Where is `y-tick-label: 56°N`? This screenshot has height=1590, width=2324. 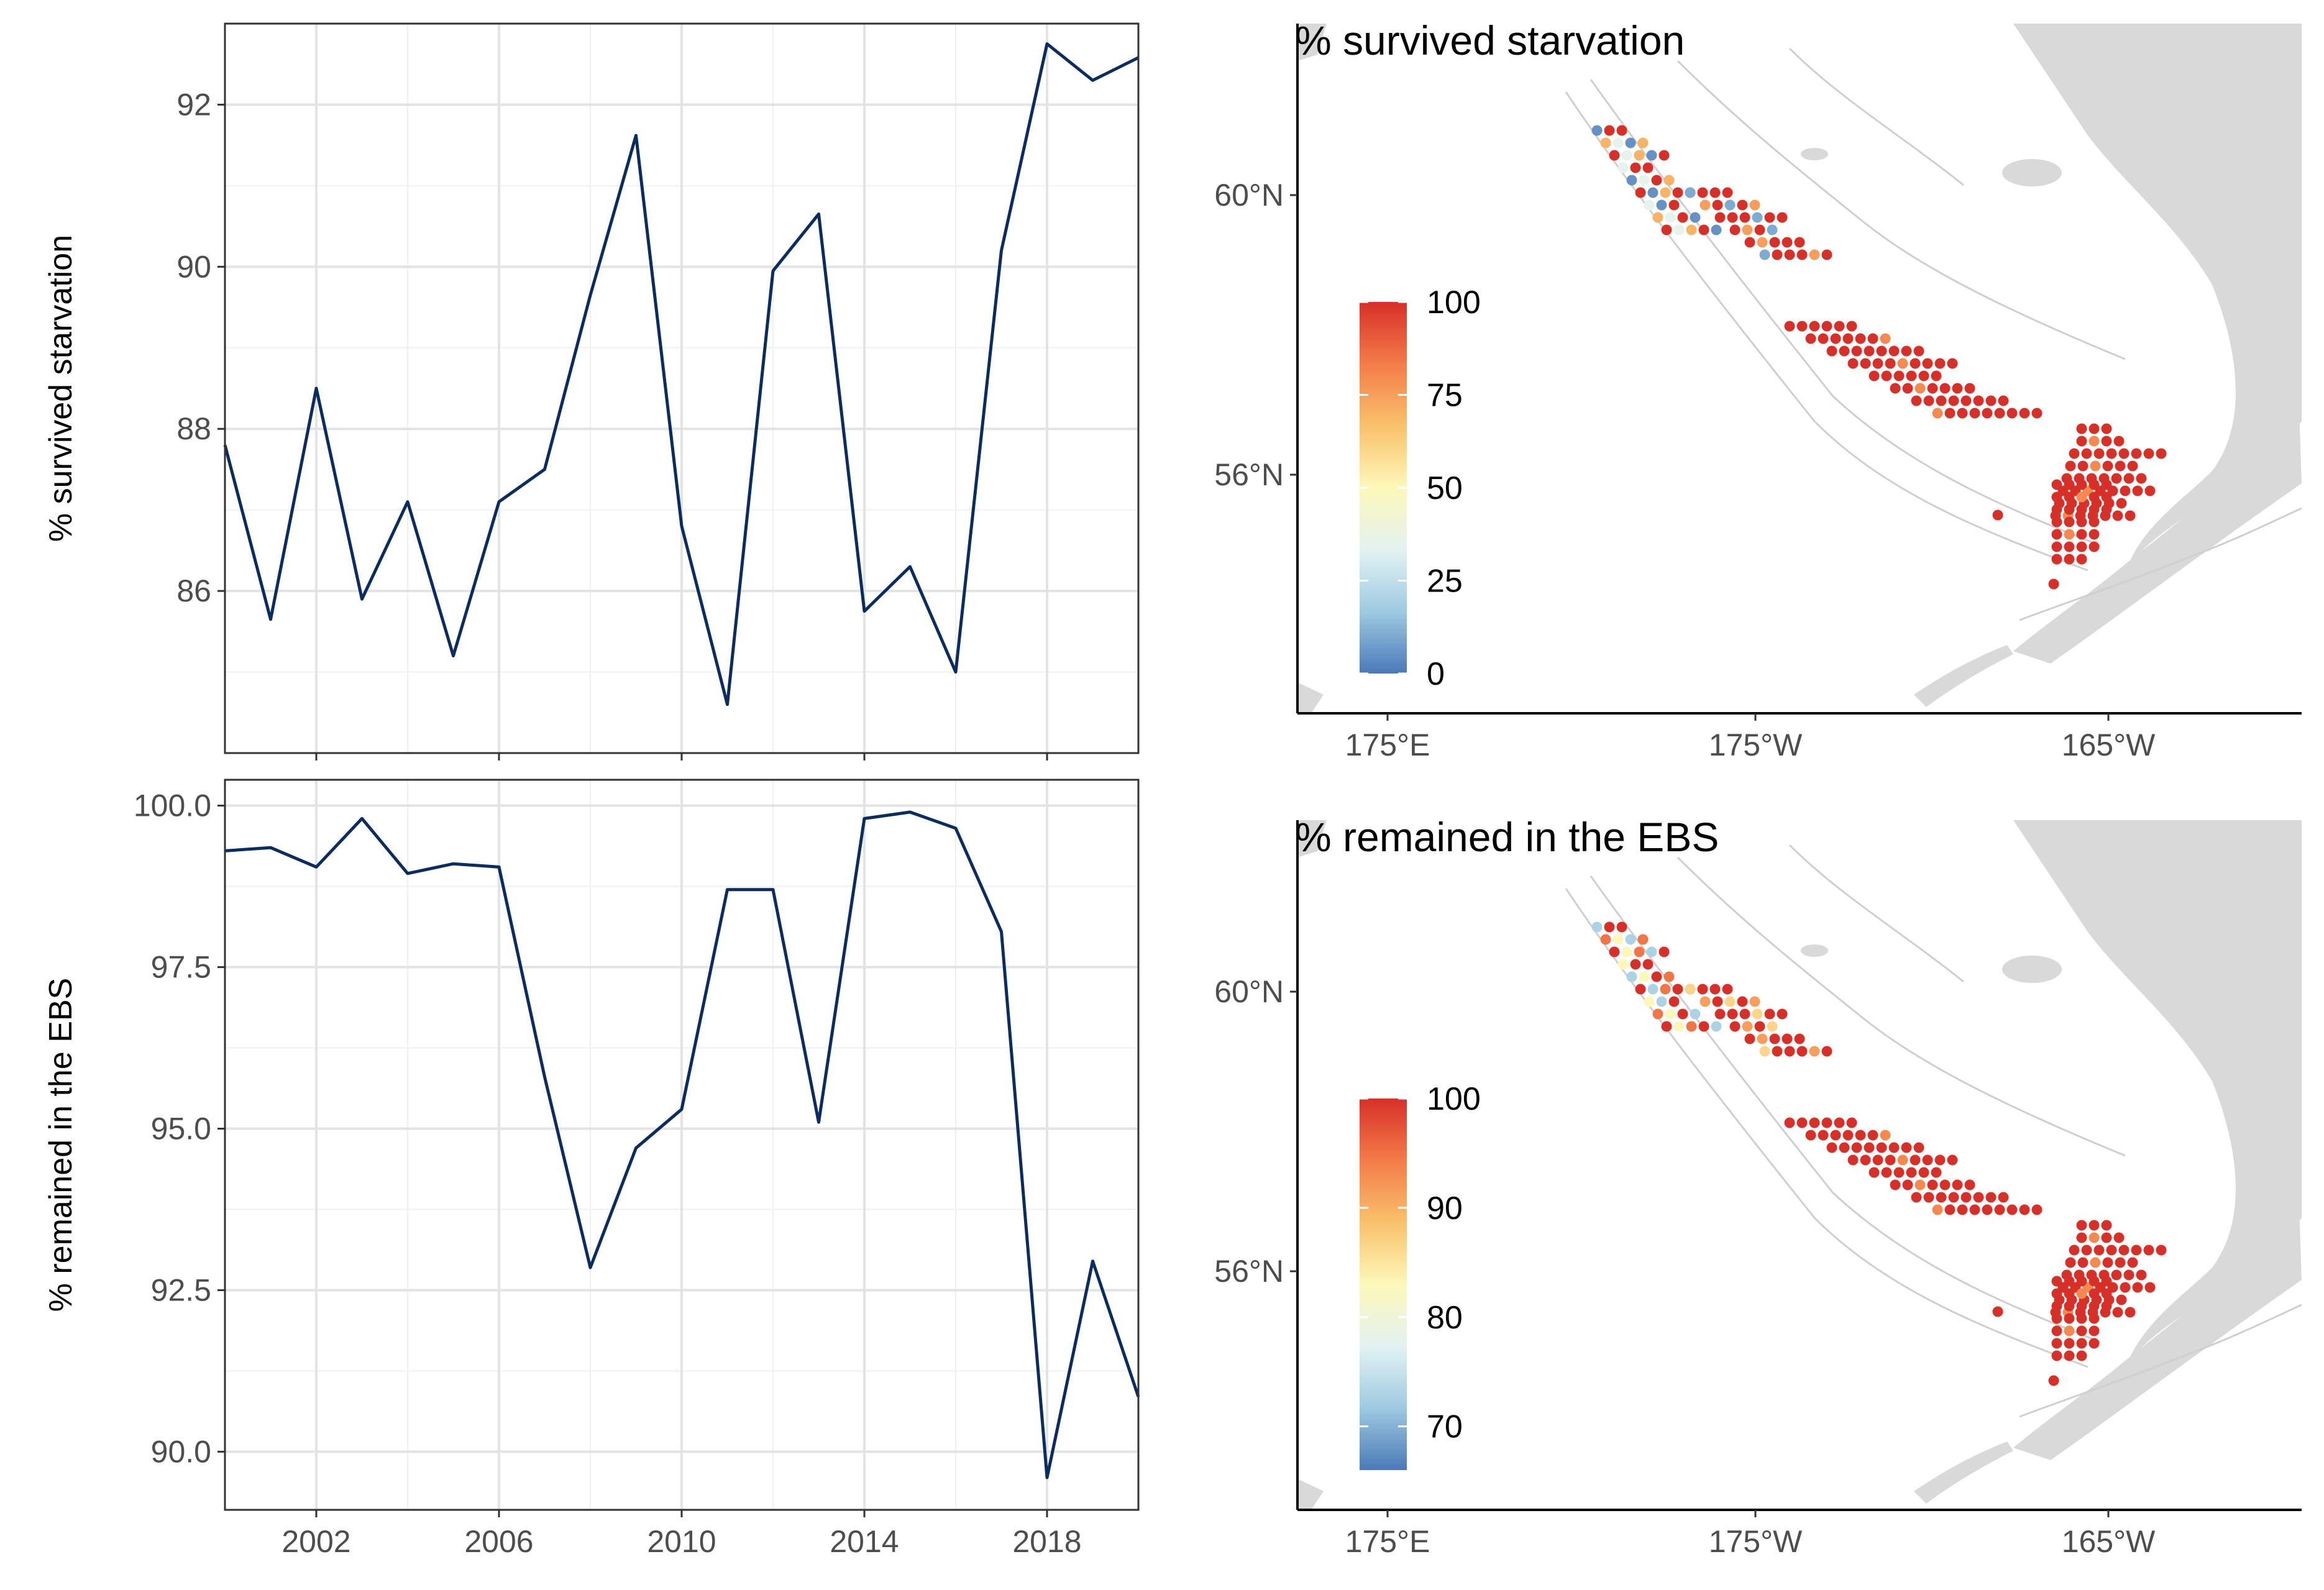
y-tick-label: 56°N is located at coordinates (1249, 1271).